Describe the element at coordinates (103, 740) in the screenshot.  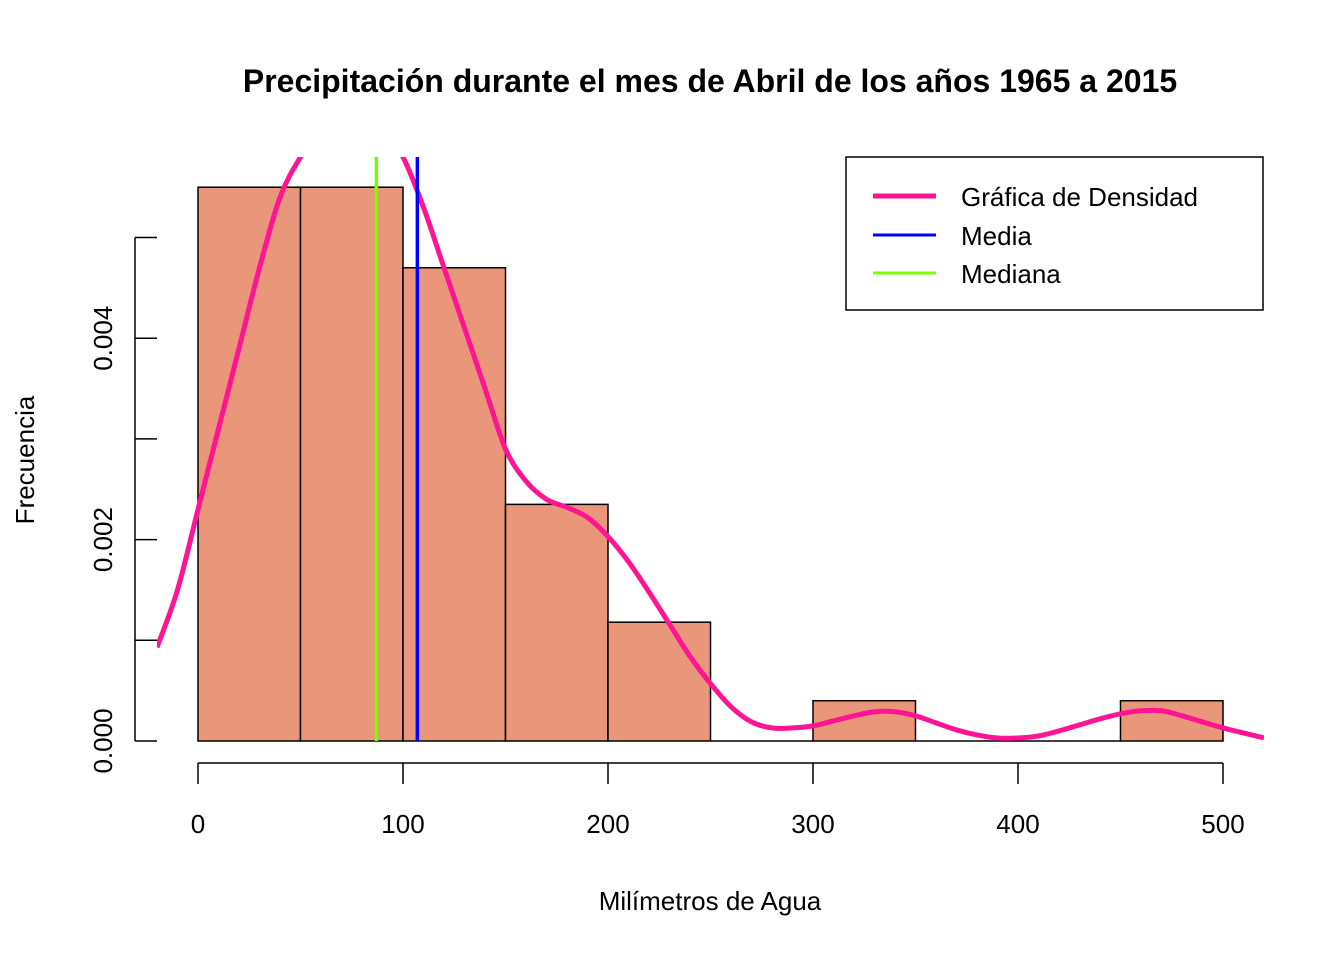
I see `y-tick-label: 0.000` at that location.